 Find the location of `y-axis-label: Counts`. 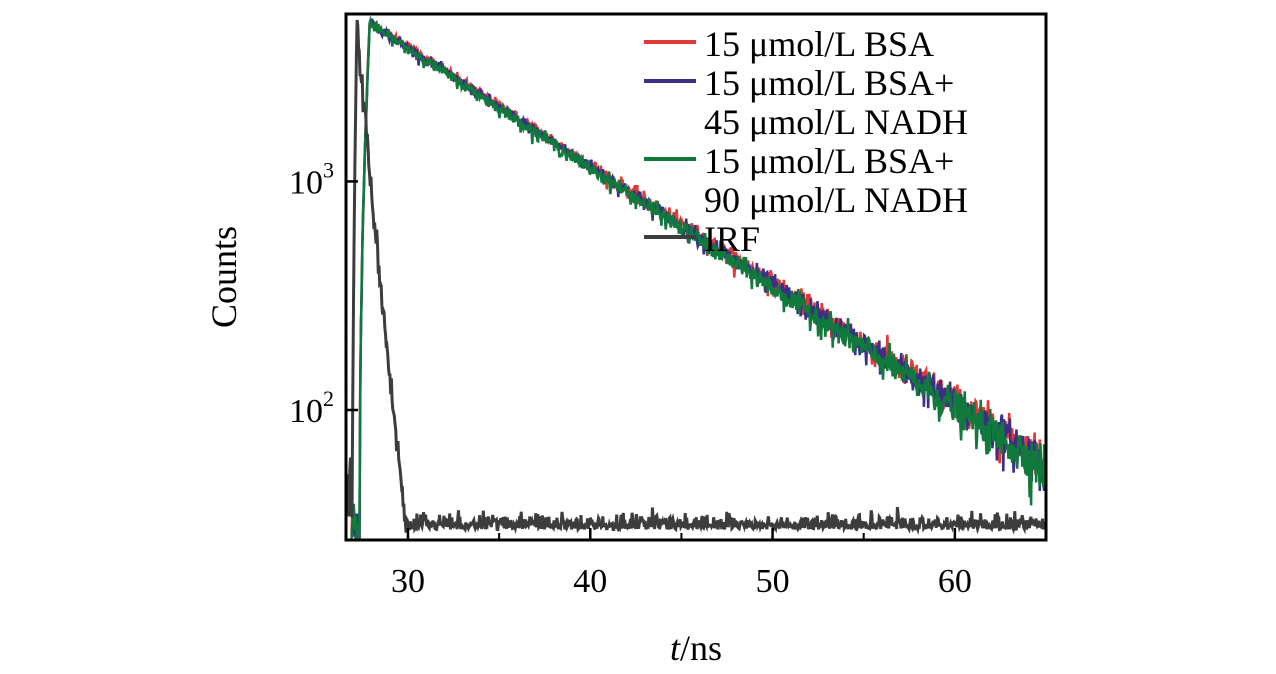

y-axis-label: Counts is located at coordinates (224, 277).